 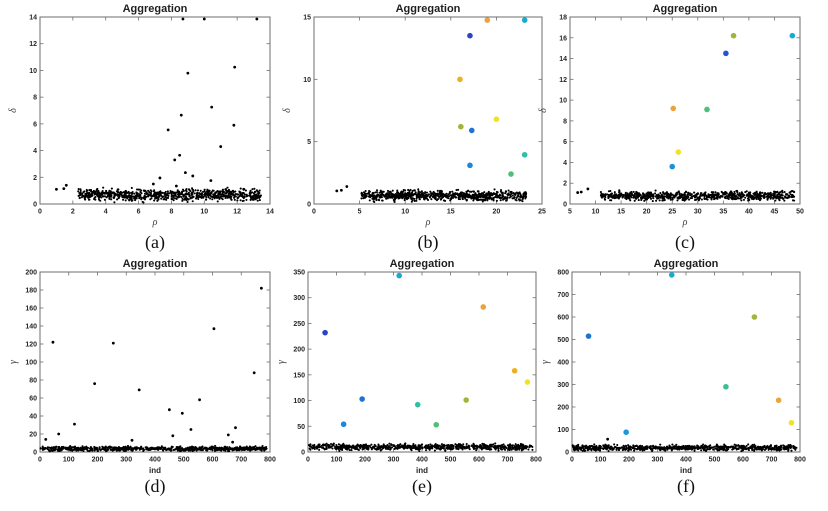 What do you see at coordinates (563, 318) in the screenshot?
I see `y-tick-label: 600` at bounding box center [563, 318].